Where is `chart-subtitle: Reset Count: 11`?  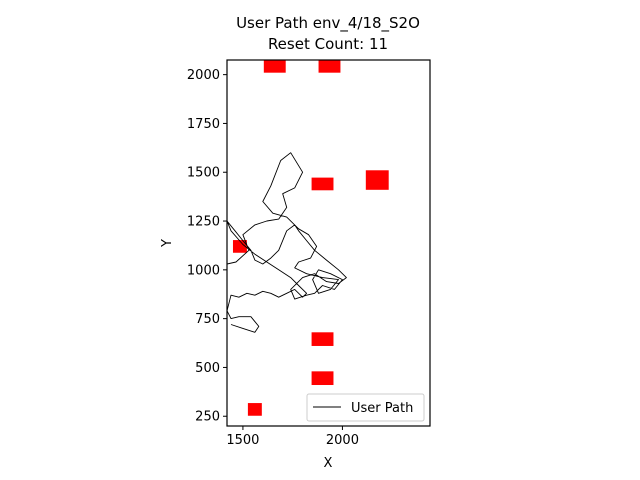 chart-subtitle: Reset Count: 11 is located at coordinates (328, 44).